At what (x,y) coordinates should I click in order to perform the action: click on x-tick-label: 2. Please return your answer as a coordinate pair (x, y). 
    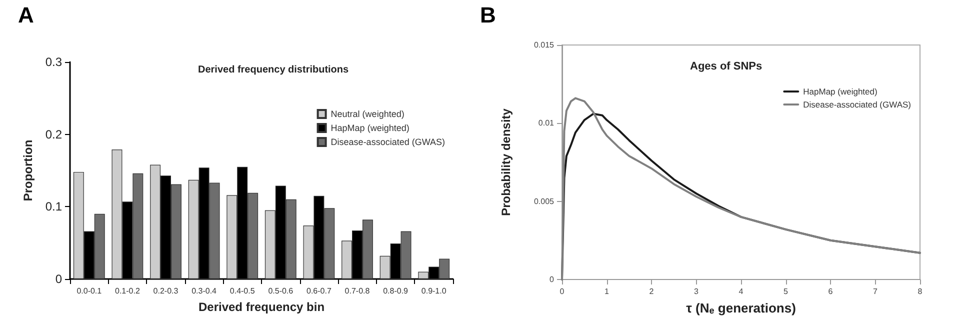
    Looking at the image, I should click on (651, 291).